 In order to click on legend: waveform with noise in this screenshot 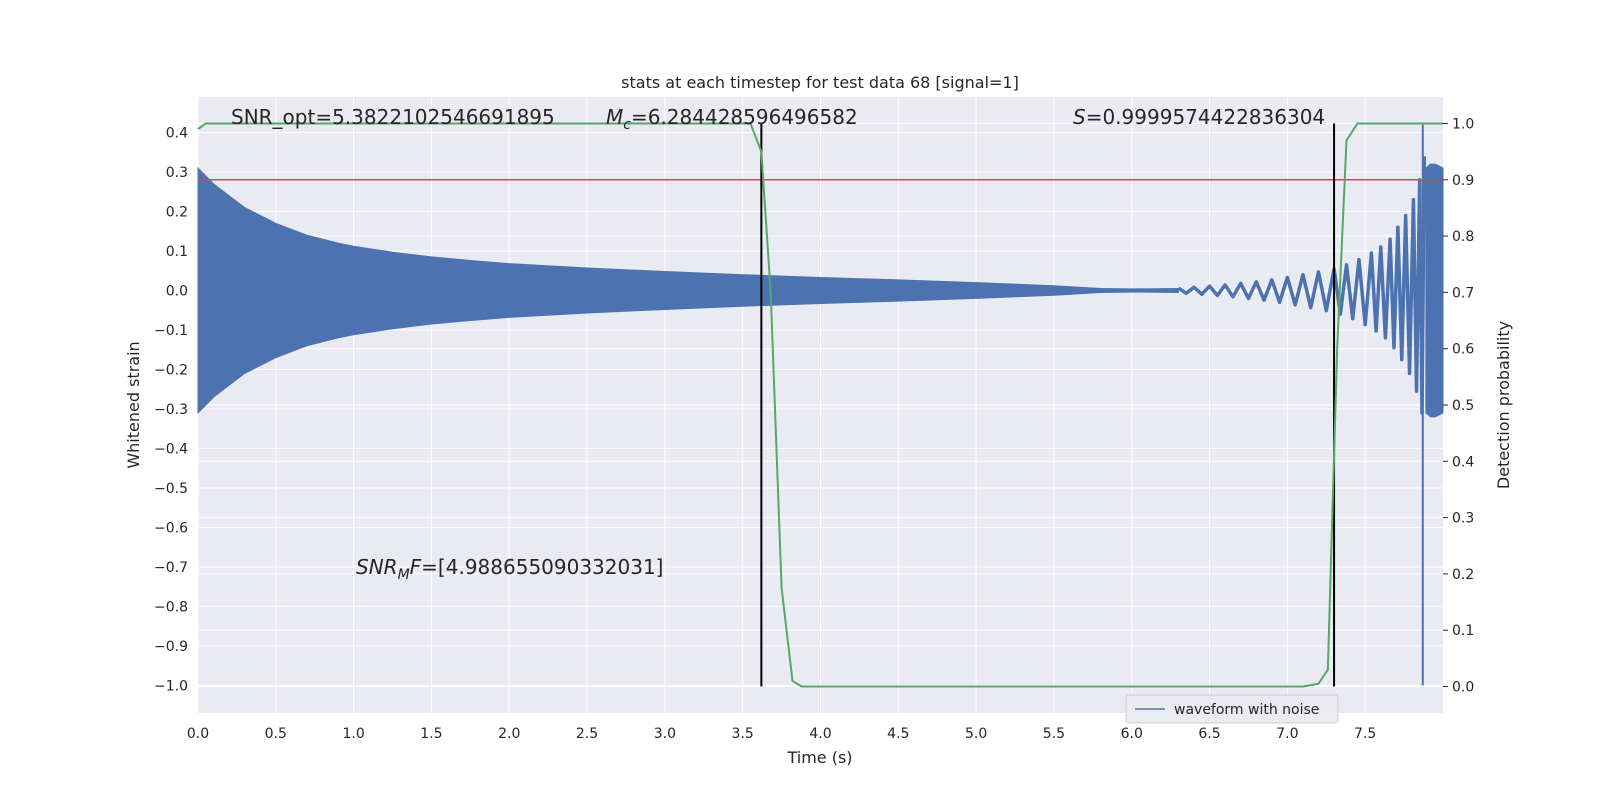, I will do `click(1232, 709)`.